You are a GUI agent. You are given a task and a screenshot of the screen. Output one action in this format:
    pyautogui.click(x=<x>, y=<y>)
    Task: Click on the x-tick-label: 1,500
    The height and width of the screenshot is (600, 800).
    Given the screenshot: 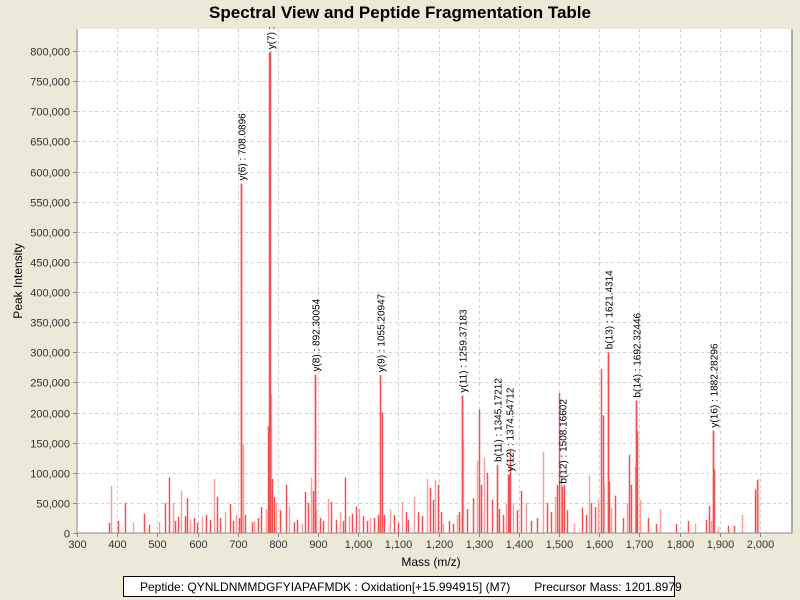 What is the action you would take?
    pyautogui.click(x=560, y=545)
    